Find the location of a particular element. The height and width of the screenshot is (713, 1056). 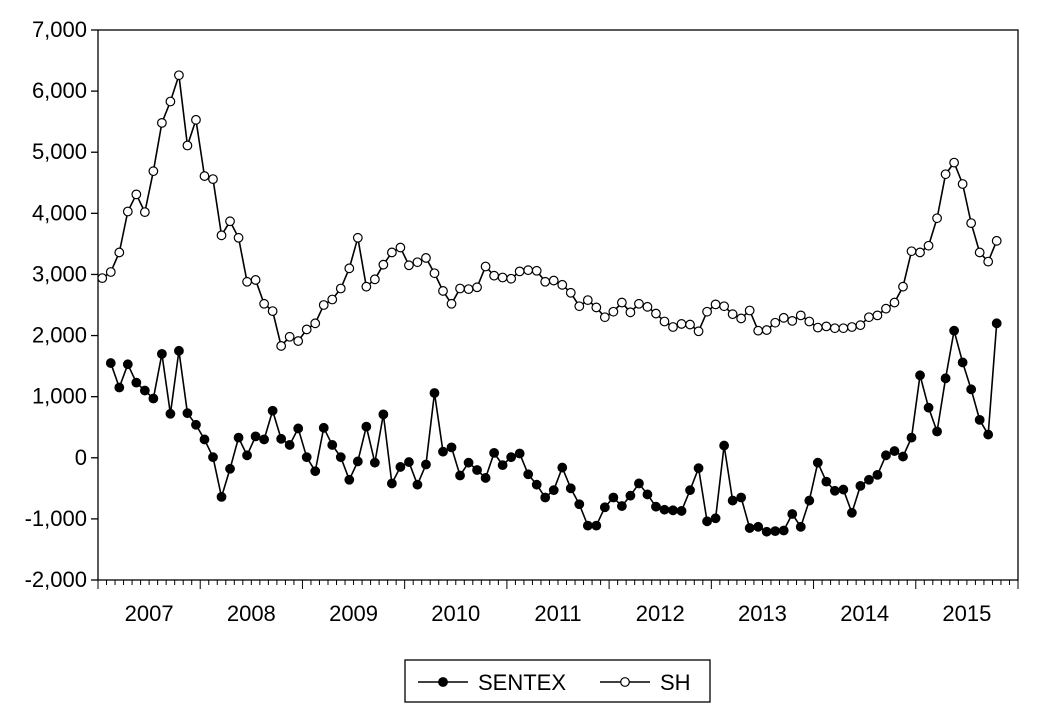

legend-item-sentex: SENTEX is located at coordinates (492, 682).